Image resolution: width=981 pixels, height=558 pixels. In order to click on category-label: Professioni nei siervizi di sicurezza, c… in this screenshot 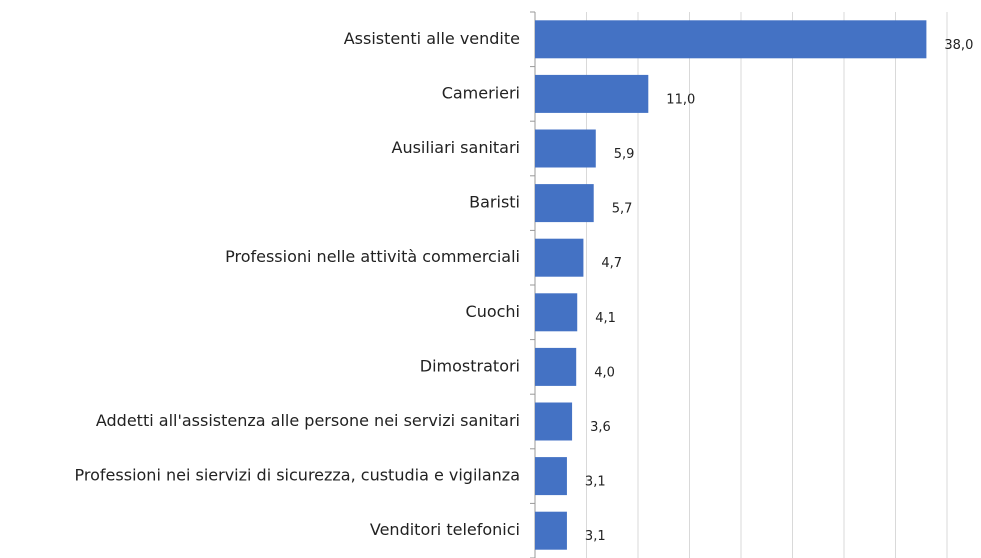, I will do `click(297, 475)`.